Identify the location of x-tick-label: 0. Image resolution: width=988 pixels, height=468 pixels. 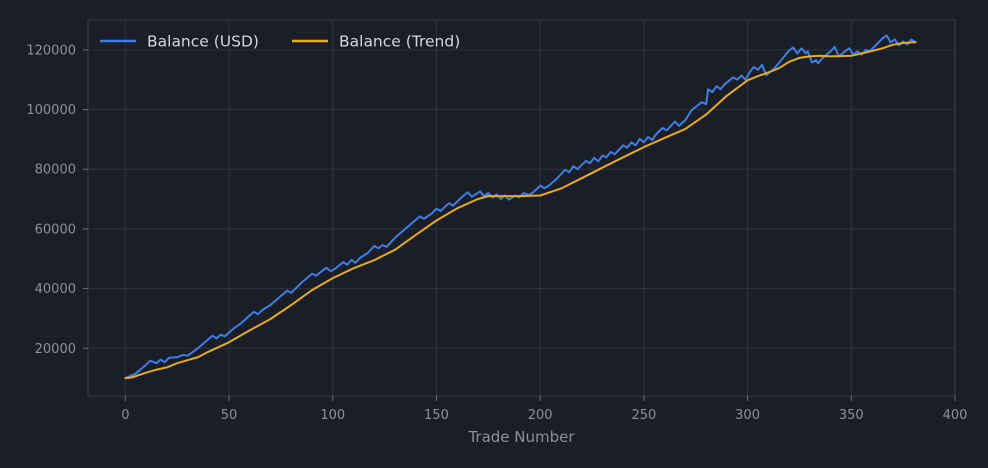
(125, 415).